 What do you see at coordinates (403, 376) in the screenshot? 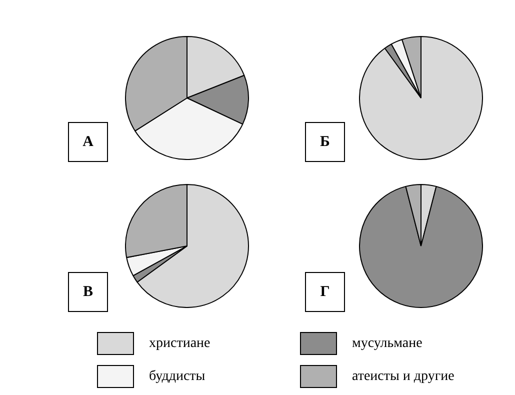
I see `legend-label: атеисты и другие` at bounding box center [403, 376].